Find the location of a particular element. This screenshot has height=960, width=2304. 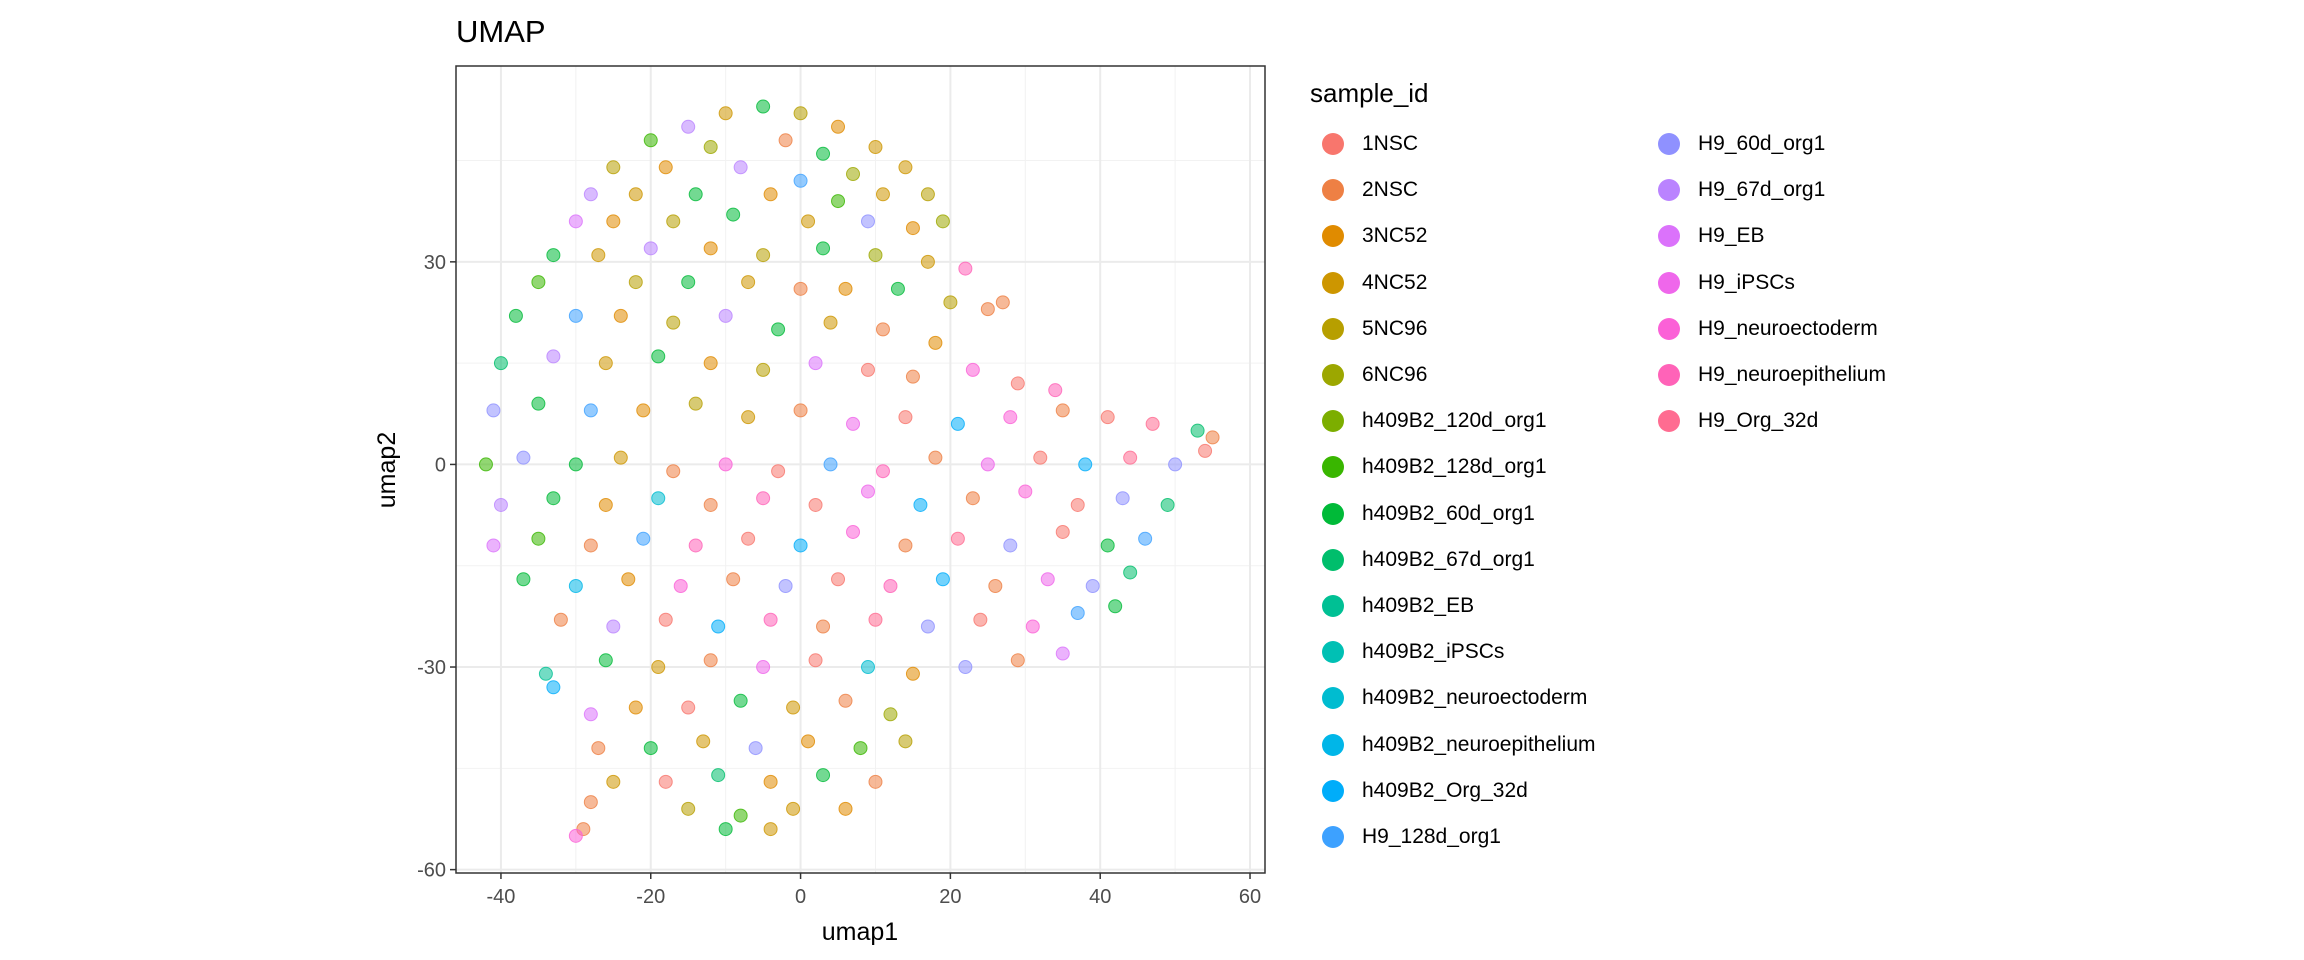

legend-item: 3NC52 is located at coordinates (1374, 236).